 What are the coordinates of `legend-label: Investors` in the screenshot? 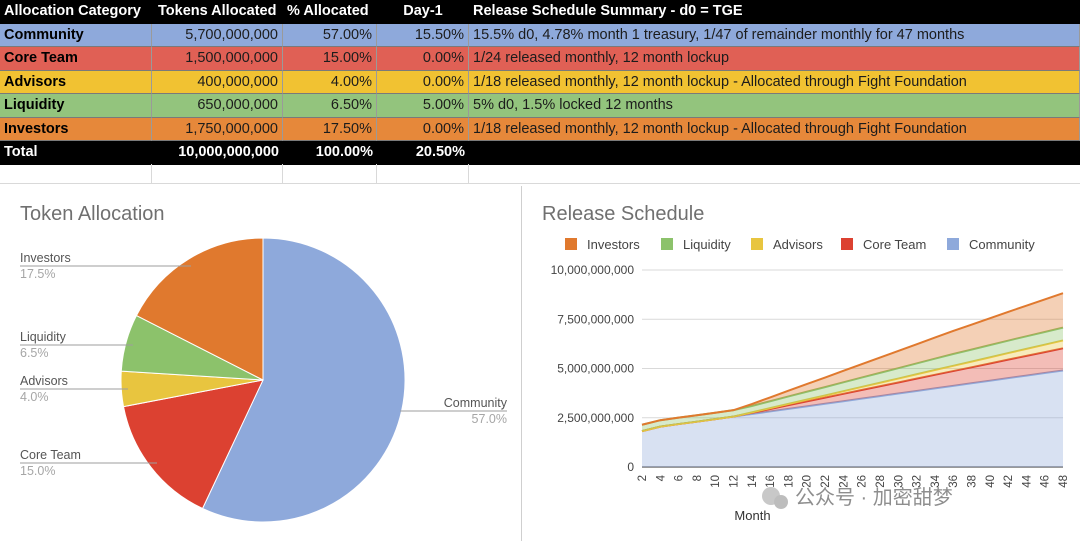 It's located at (613, 244).